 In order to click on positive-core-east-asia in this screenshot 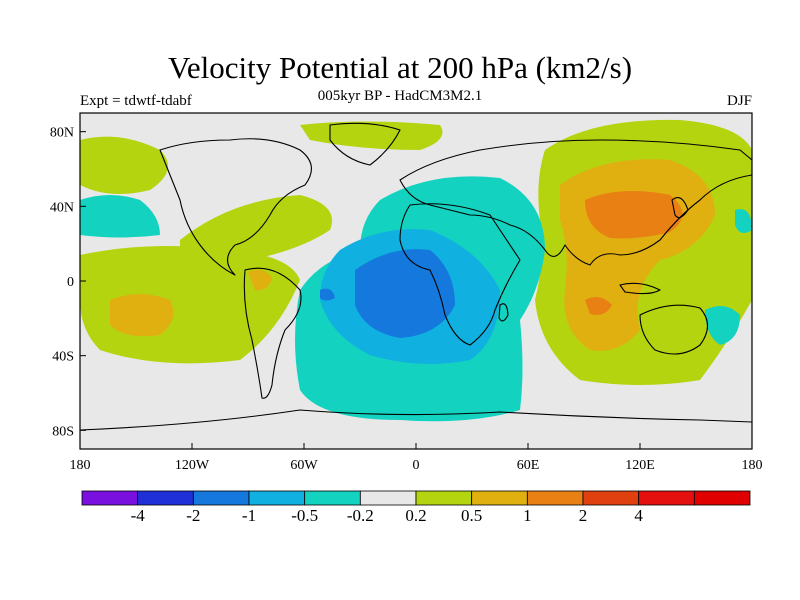, I will do `click(634, 215)`.